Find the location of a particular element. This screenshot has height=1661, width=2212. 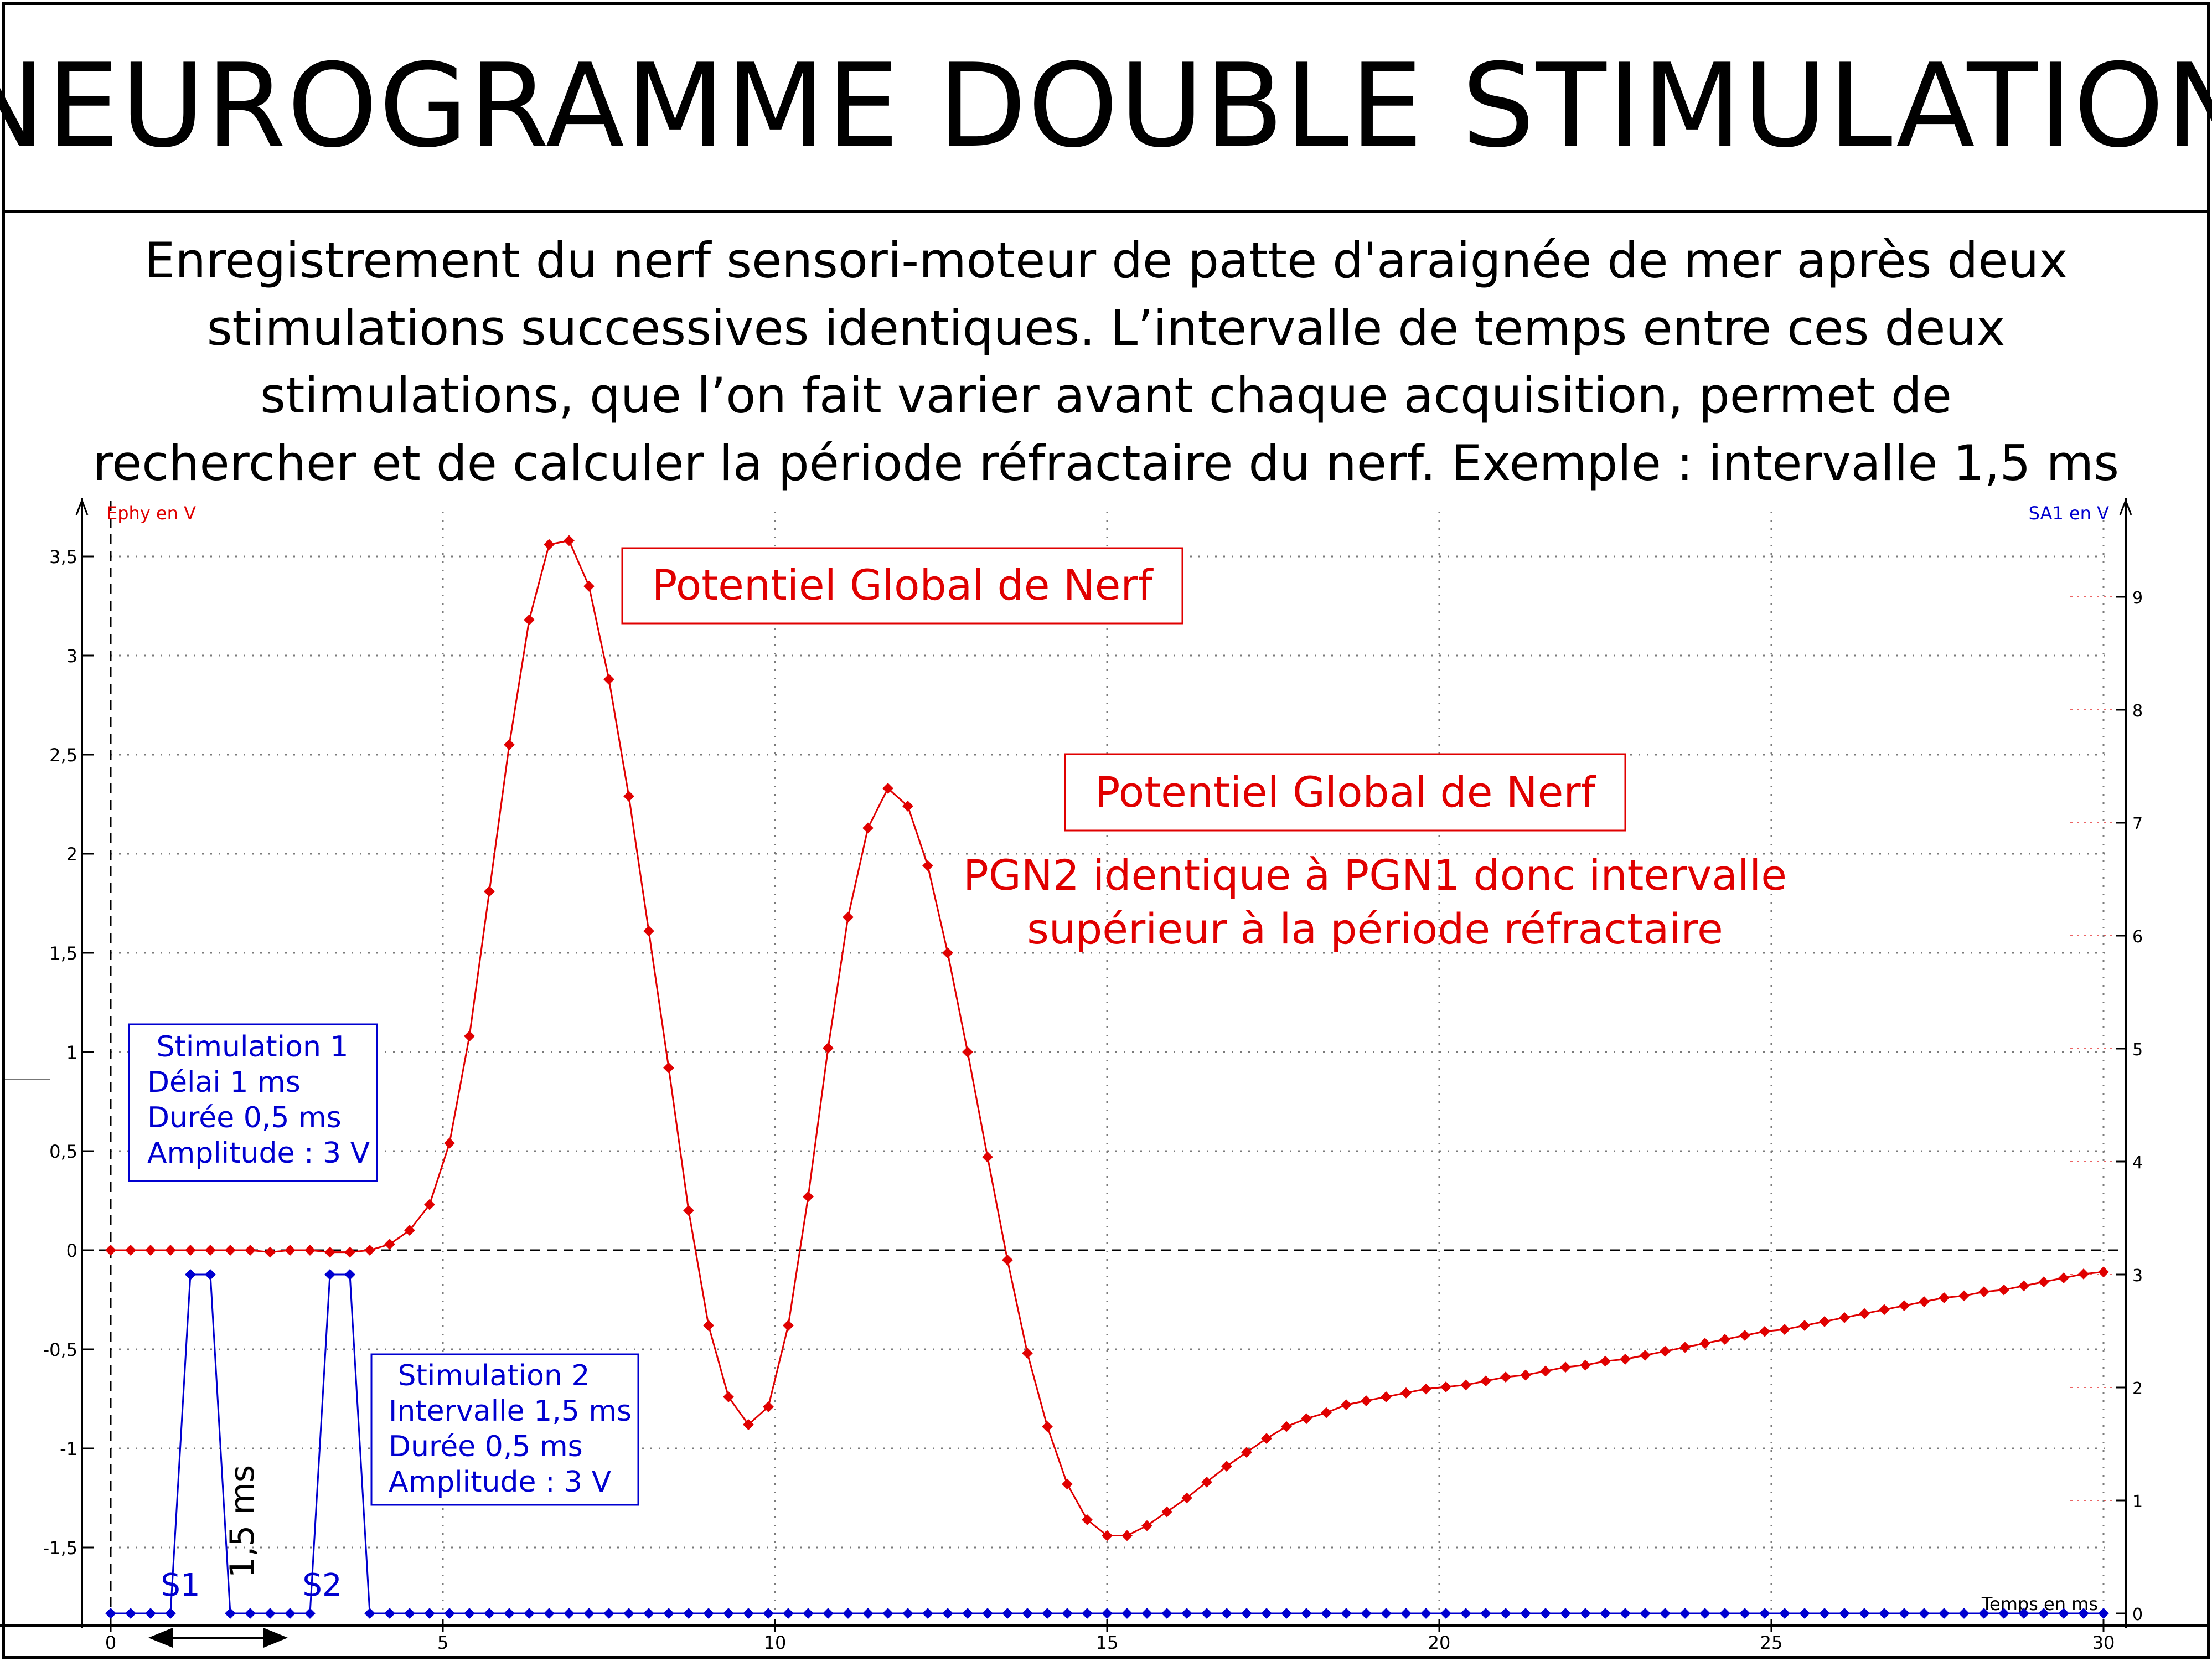

y-left-tick-label: 1 is located at coordinates (71, 1052).